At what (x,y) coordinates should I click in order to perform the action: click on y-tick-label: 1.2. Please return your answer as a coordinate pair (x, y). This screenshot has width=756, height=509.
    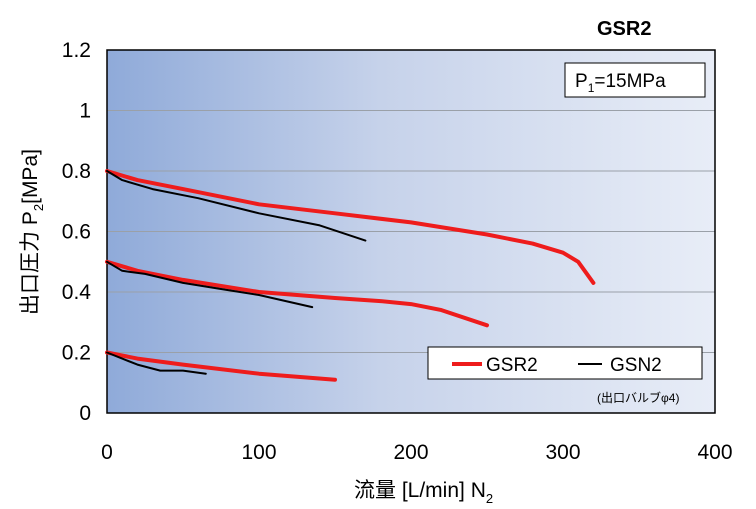
    Looking at the image, I should click on (76, 50).